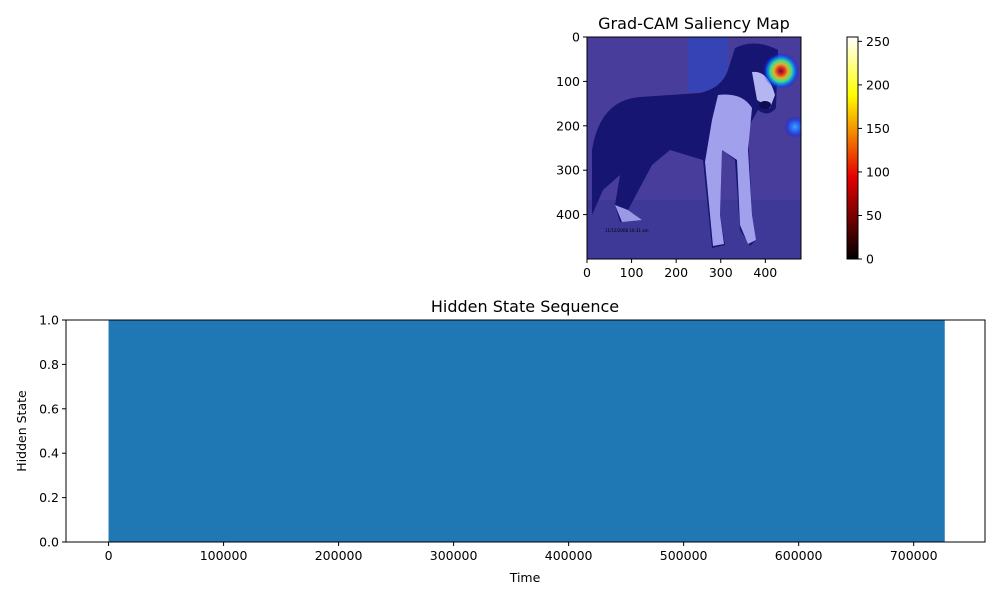 This screenshot has width=1000, height=600. I want to click on colorbar-gradient, so click(852, 148).